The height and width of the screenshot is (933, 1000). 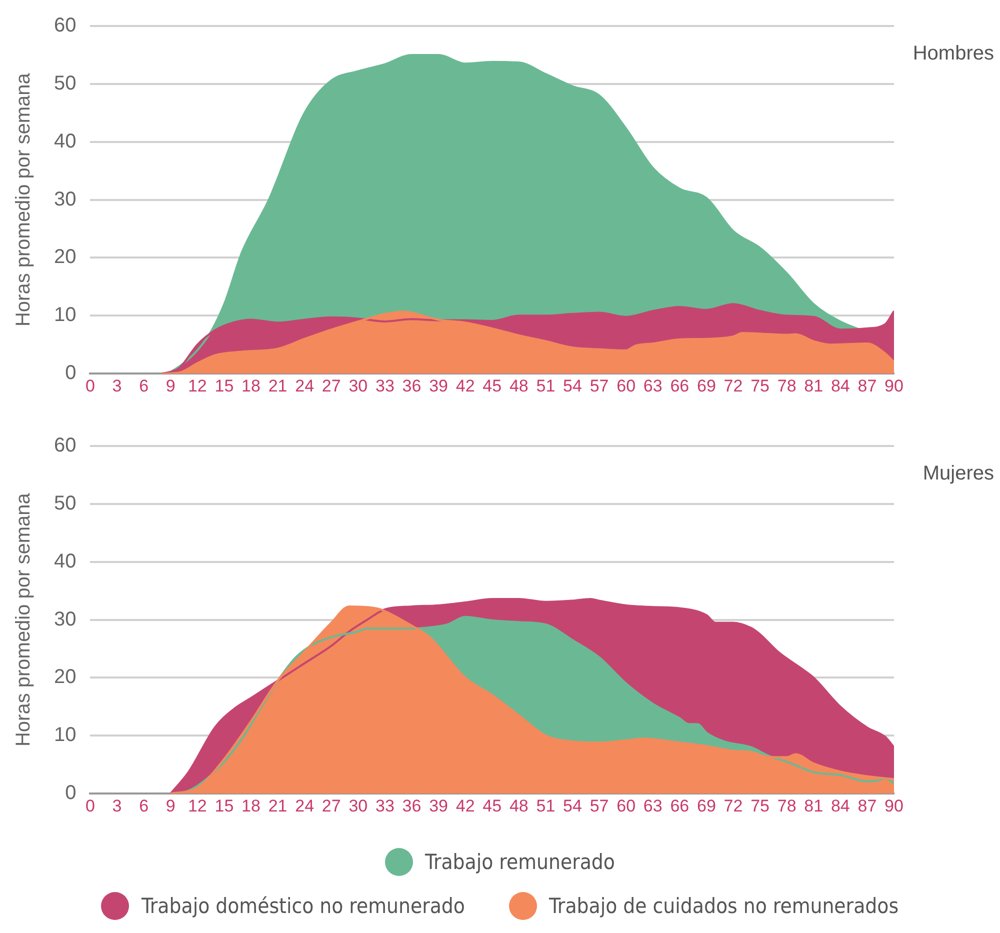 I want to click on legend-label: Trabajo remunerado, so click(x=520, y=862).